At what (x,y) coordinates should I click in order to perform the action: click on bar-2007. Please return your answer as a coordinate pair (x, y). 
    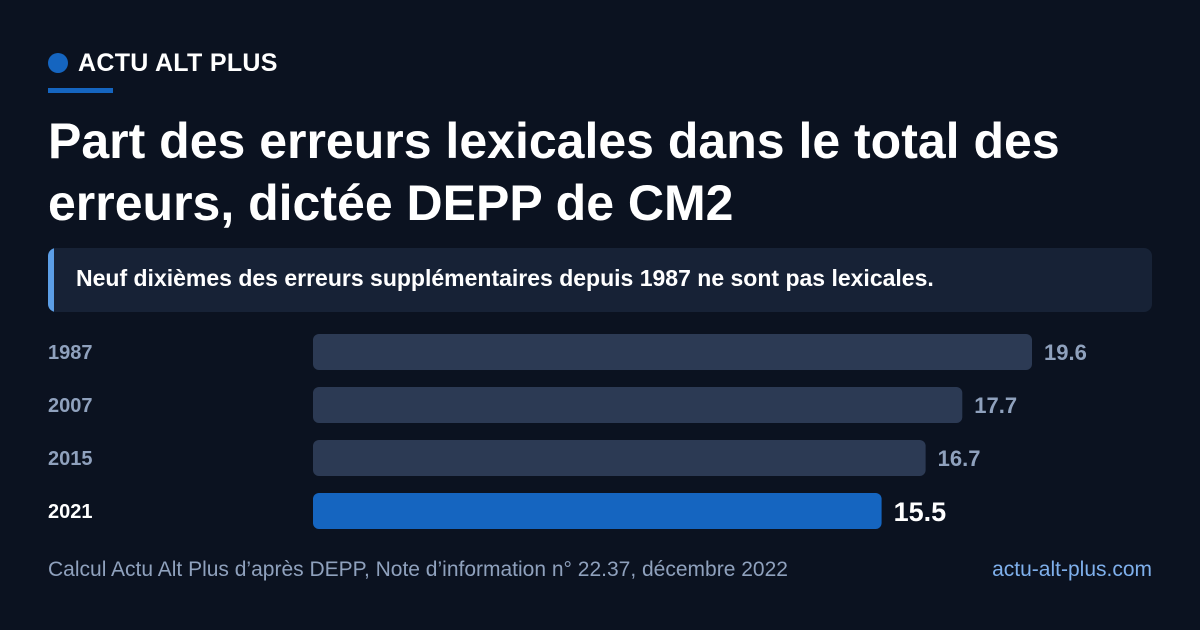
    Looking at the image, I should click on (638, 405).